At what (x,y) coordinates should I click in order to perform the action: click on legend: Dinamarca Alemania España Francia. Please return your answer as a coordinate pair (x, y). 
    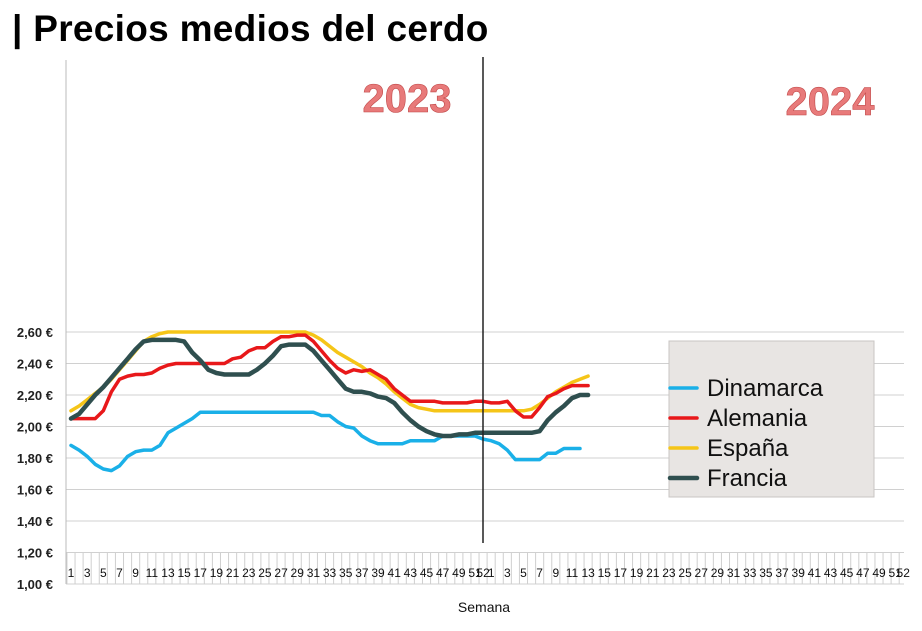
    Looking at the image, I should click on (771, 419).